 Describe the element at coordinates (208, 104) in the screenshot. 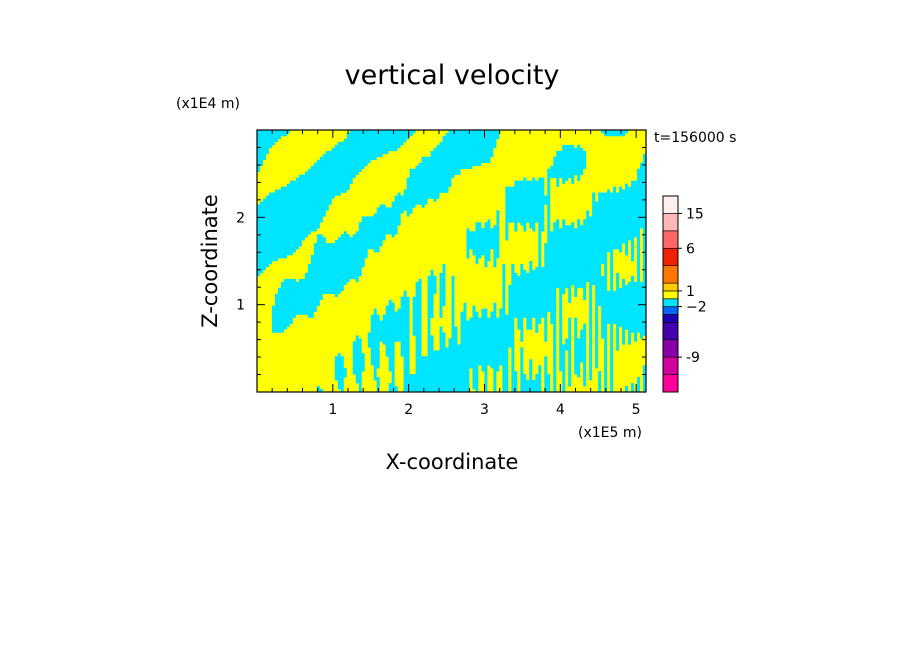

I see `y-scale-label: (x1E4 m)` at that location.